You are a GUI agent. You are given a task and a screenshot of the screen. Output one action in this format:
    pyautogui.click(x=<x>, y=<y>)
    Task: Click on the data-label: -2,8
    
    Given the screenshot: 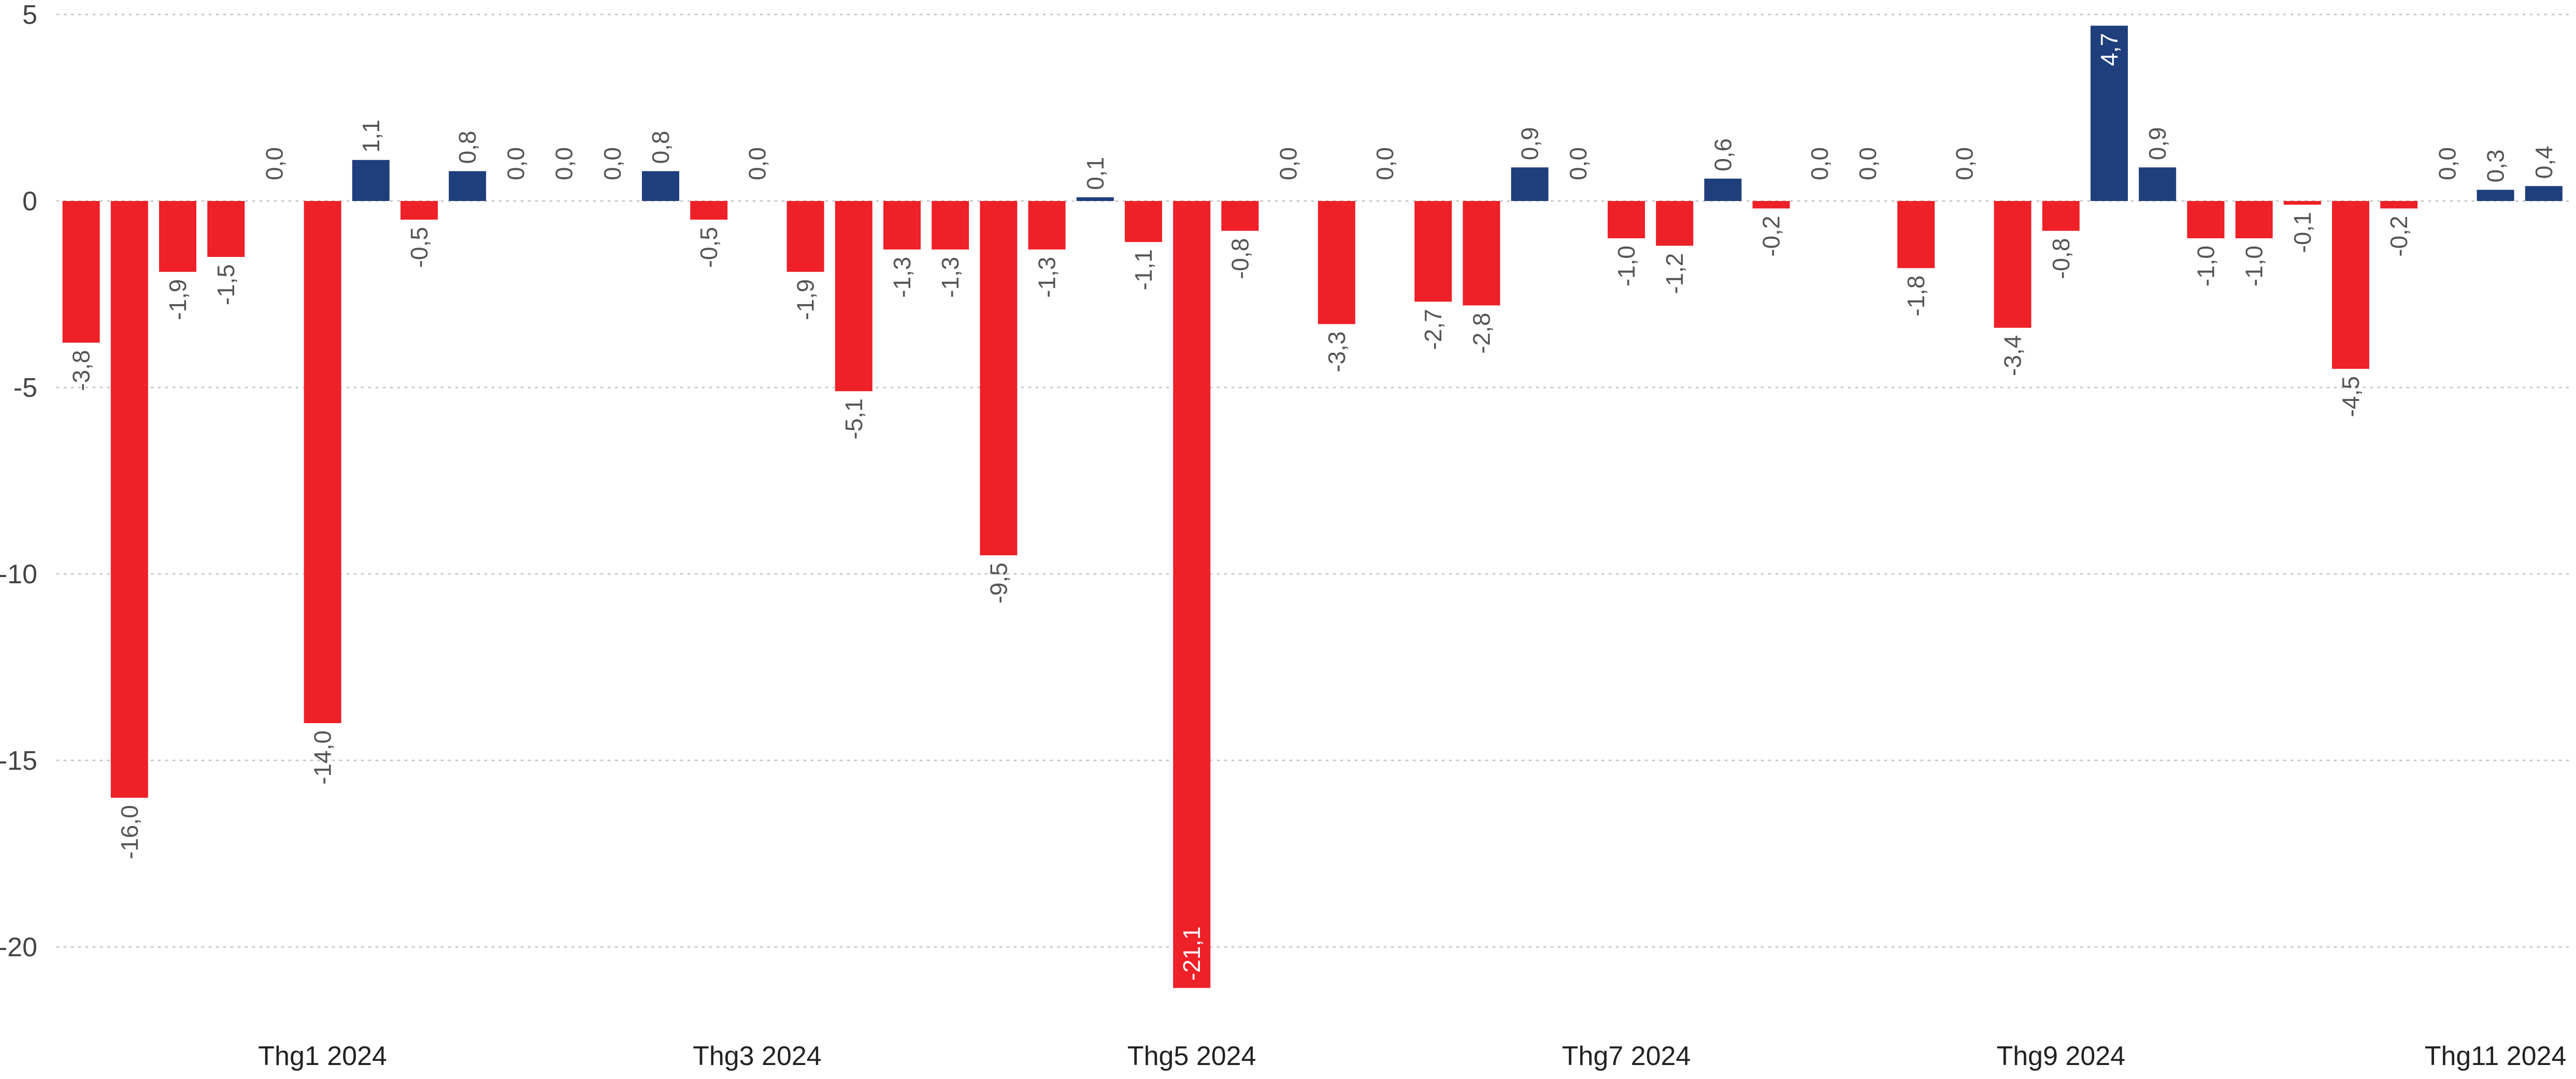 What is the action you would take?
    pyautogui.click(x=1482, y=333)
    